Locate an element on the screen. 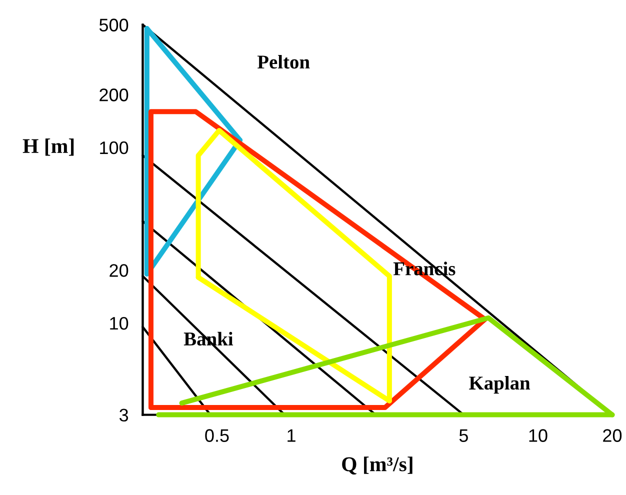 This screenshot has width=626, height=495. x-tick-label: 10 is located at coordinates (538, 435).